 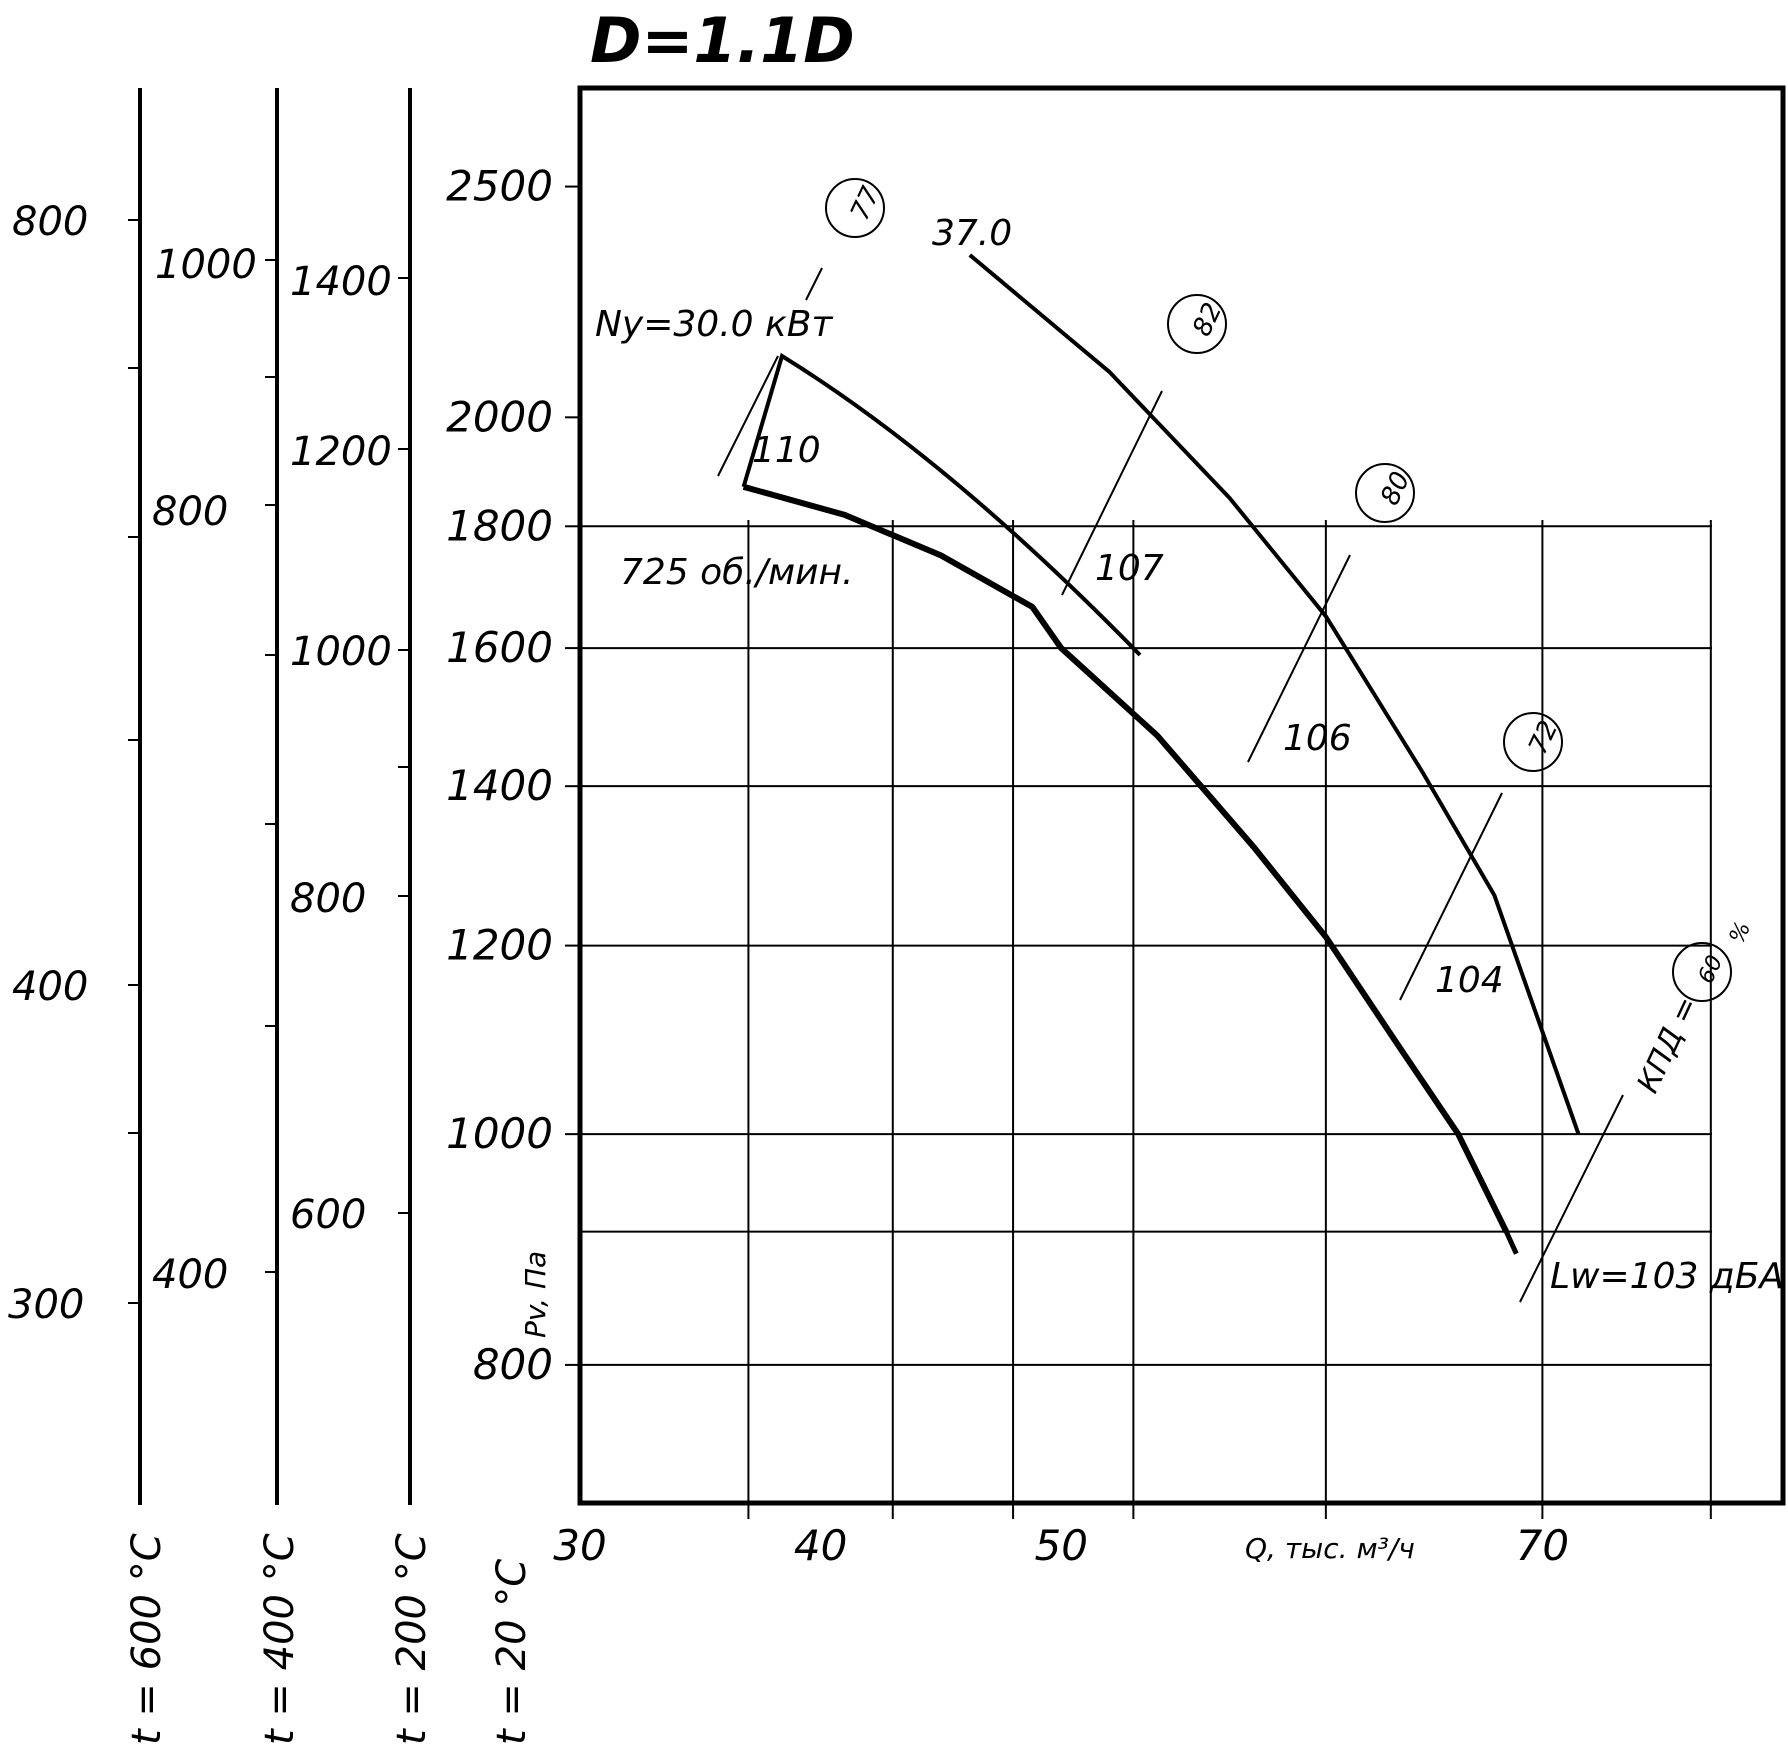 I want to click on y-tick-label: 2000, so click(x=499, y=416).